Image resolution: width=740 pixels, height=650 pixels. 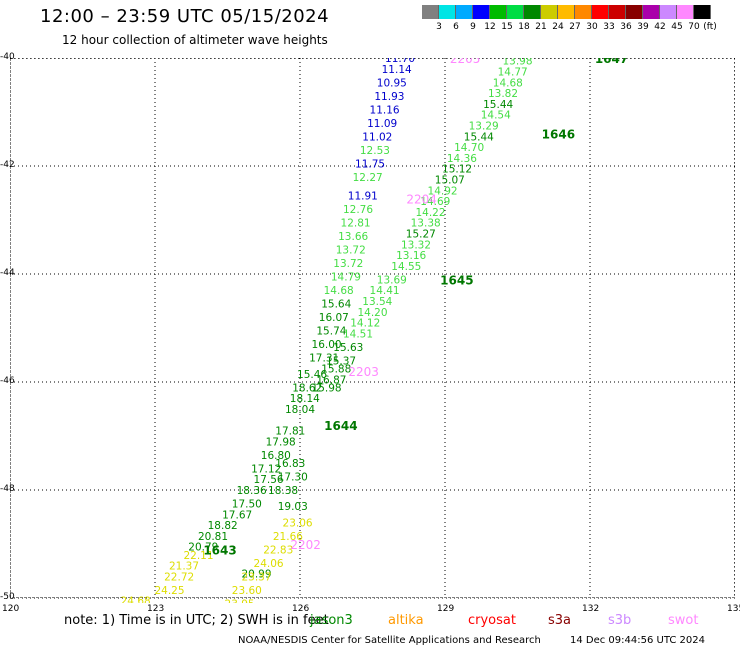 What do you see at coordinates (439, 27) in the screenshot?
I see `scale-label: 3` at bounding box center [439, 27].